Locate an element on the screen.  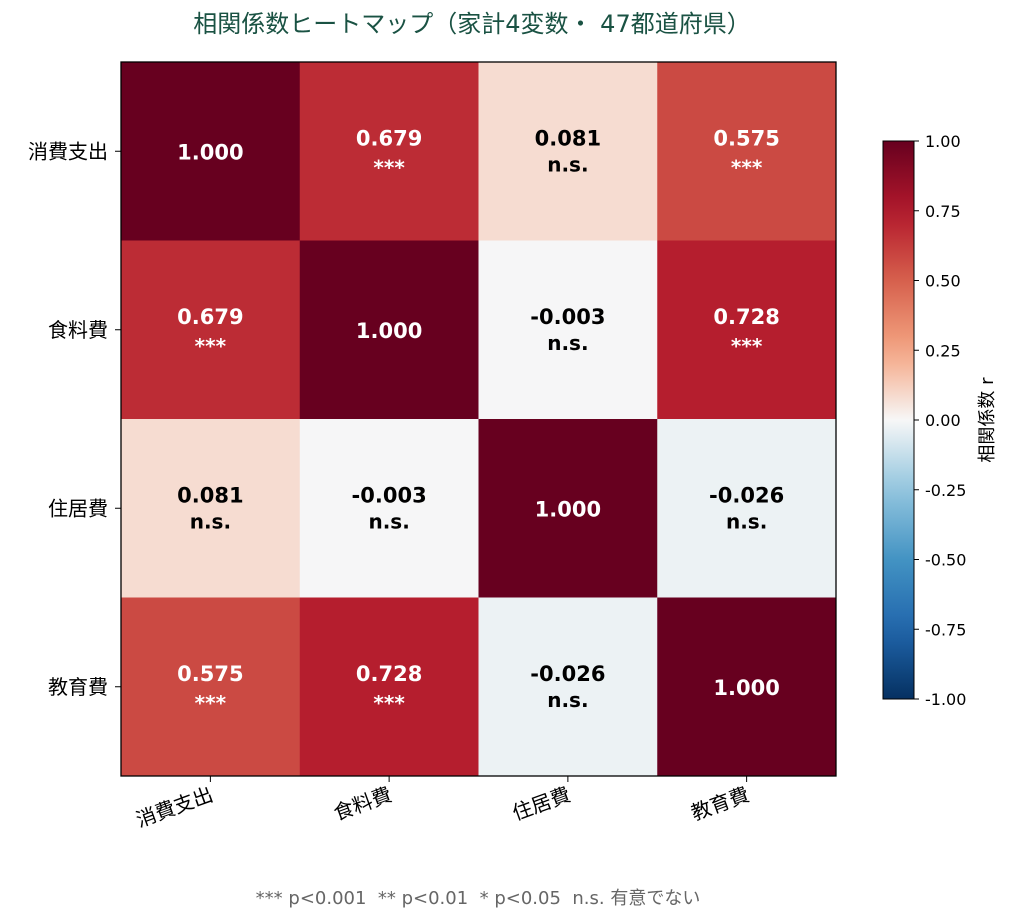
cell-value-label-3-3: 1.000 is located at coordinates (746, 688).